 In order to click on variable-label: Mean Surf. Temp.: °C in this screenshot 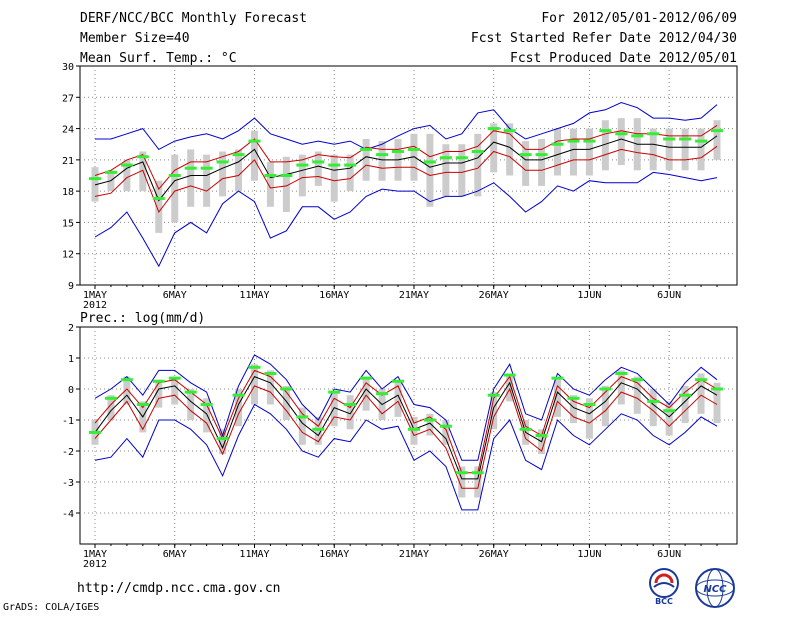, I will do `click(158, 58)`.